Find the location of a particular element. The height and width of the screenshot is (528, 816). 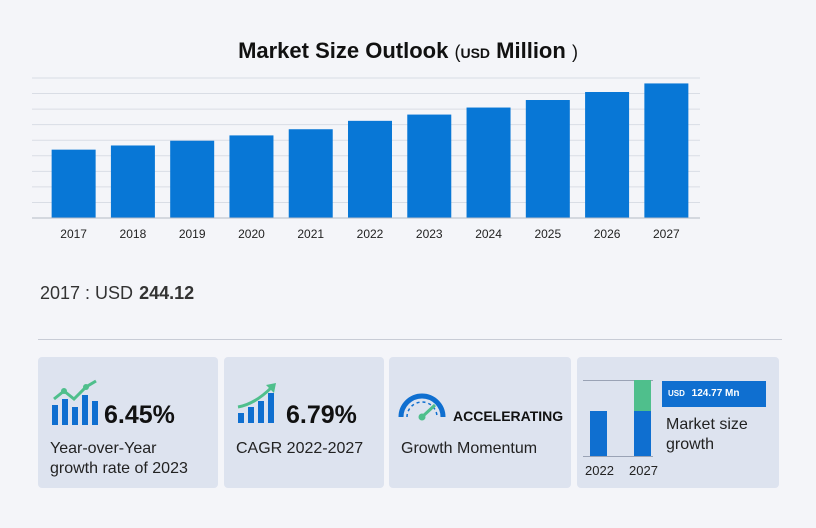

card-yoy-growth: 6.45% Year-over-Year growth rate of 2023 is located at coordinates (128, 422).